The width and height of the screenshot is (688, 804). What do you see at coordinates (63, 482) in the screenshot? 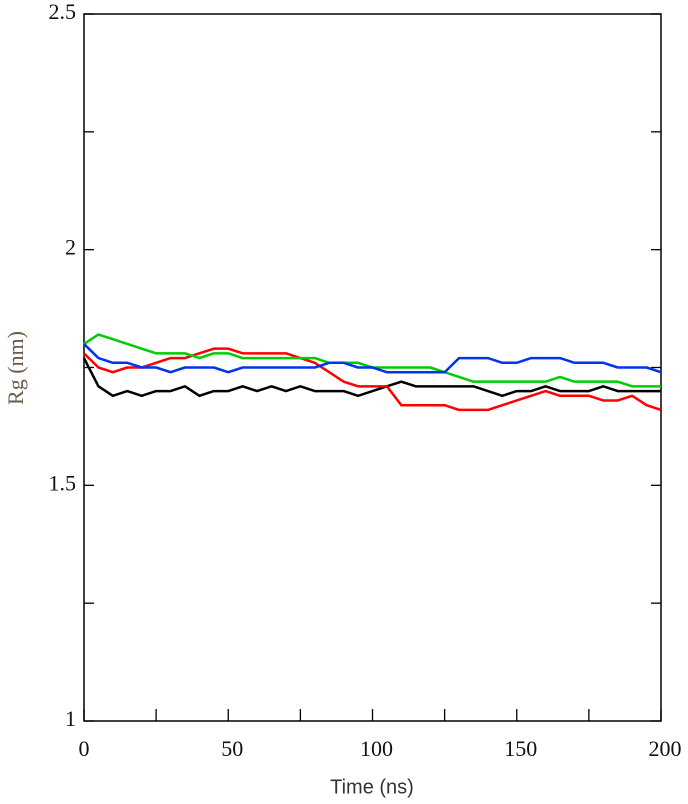
I see `y-tick-label: 1.5` at bounding box center [63, 482].